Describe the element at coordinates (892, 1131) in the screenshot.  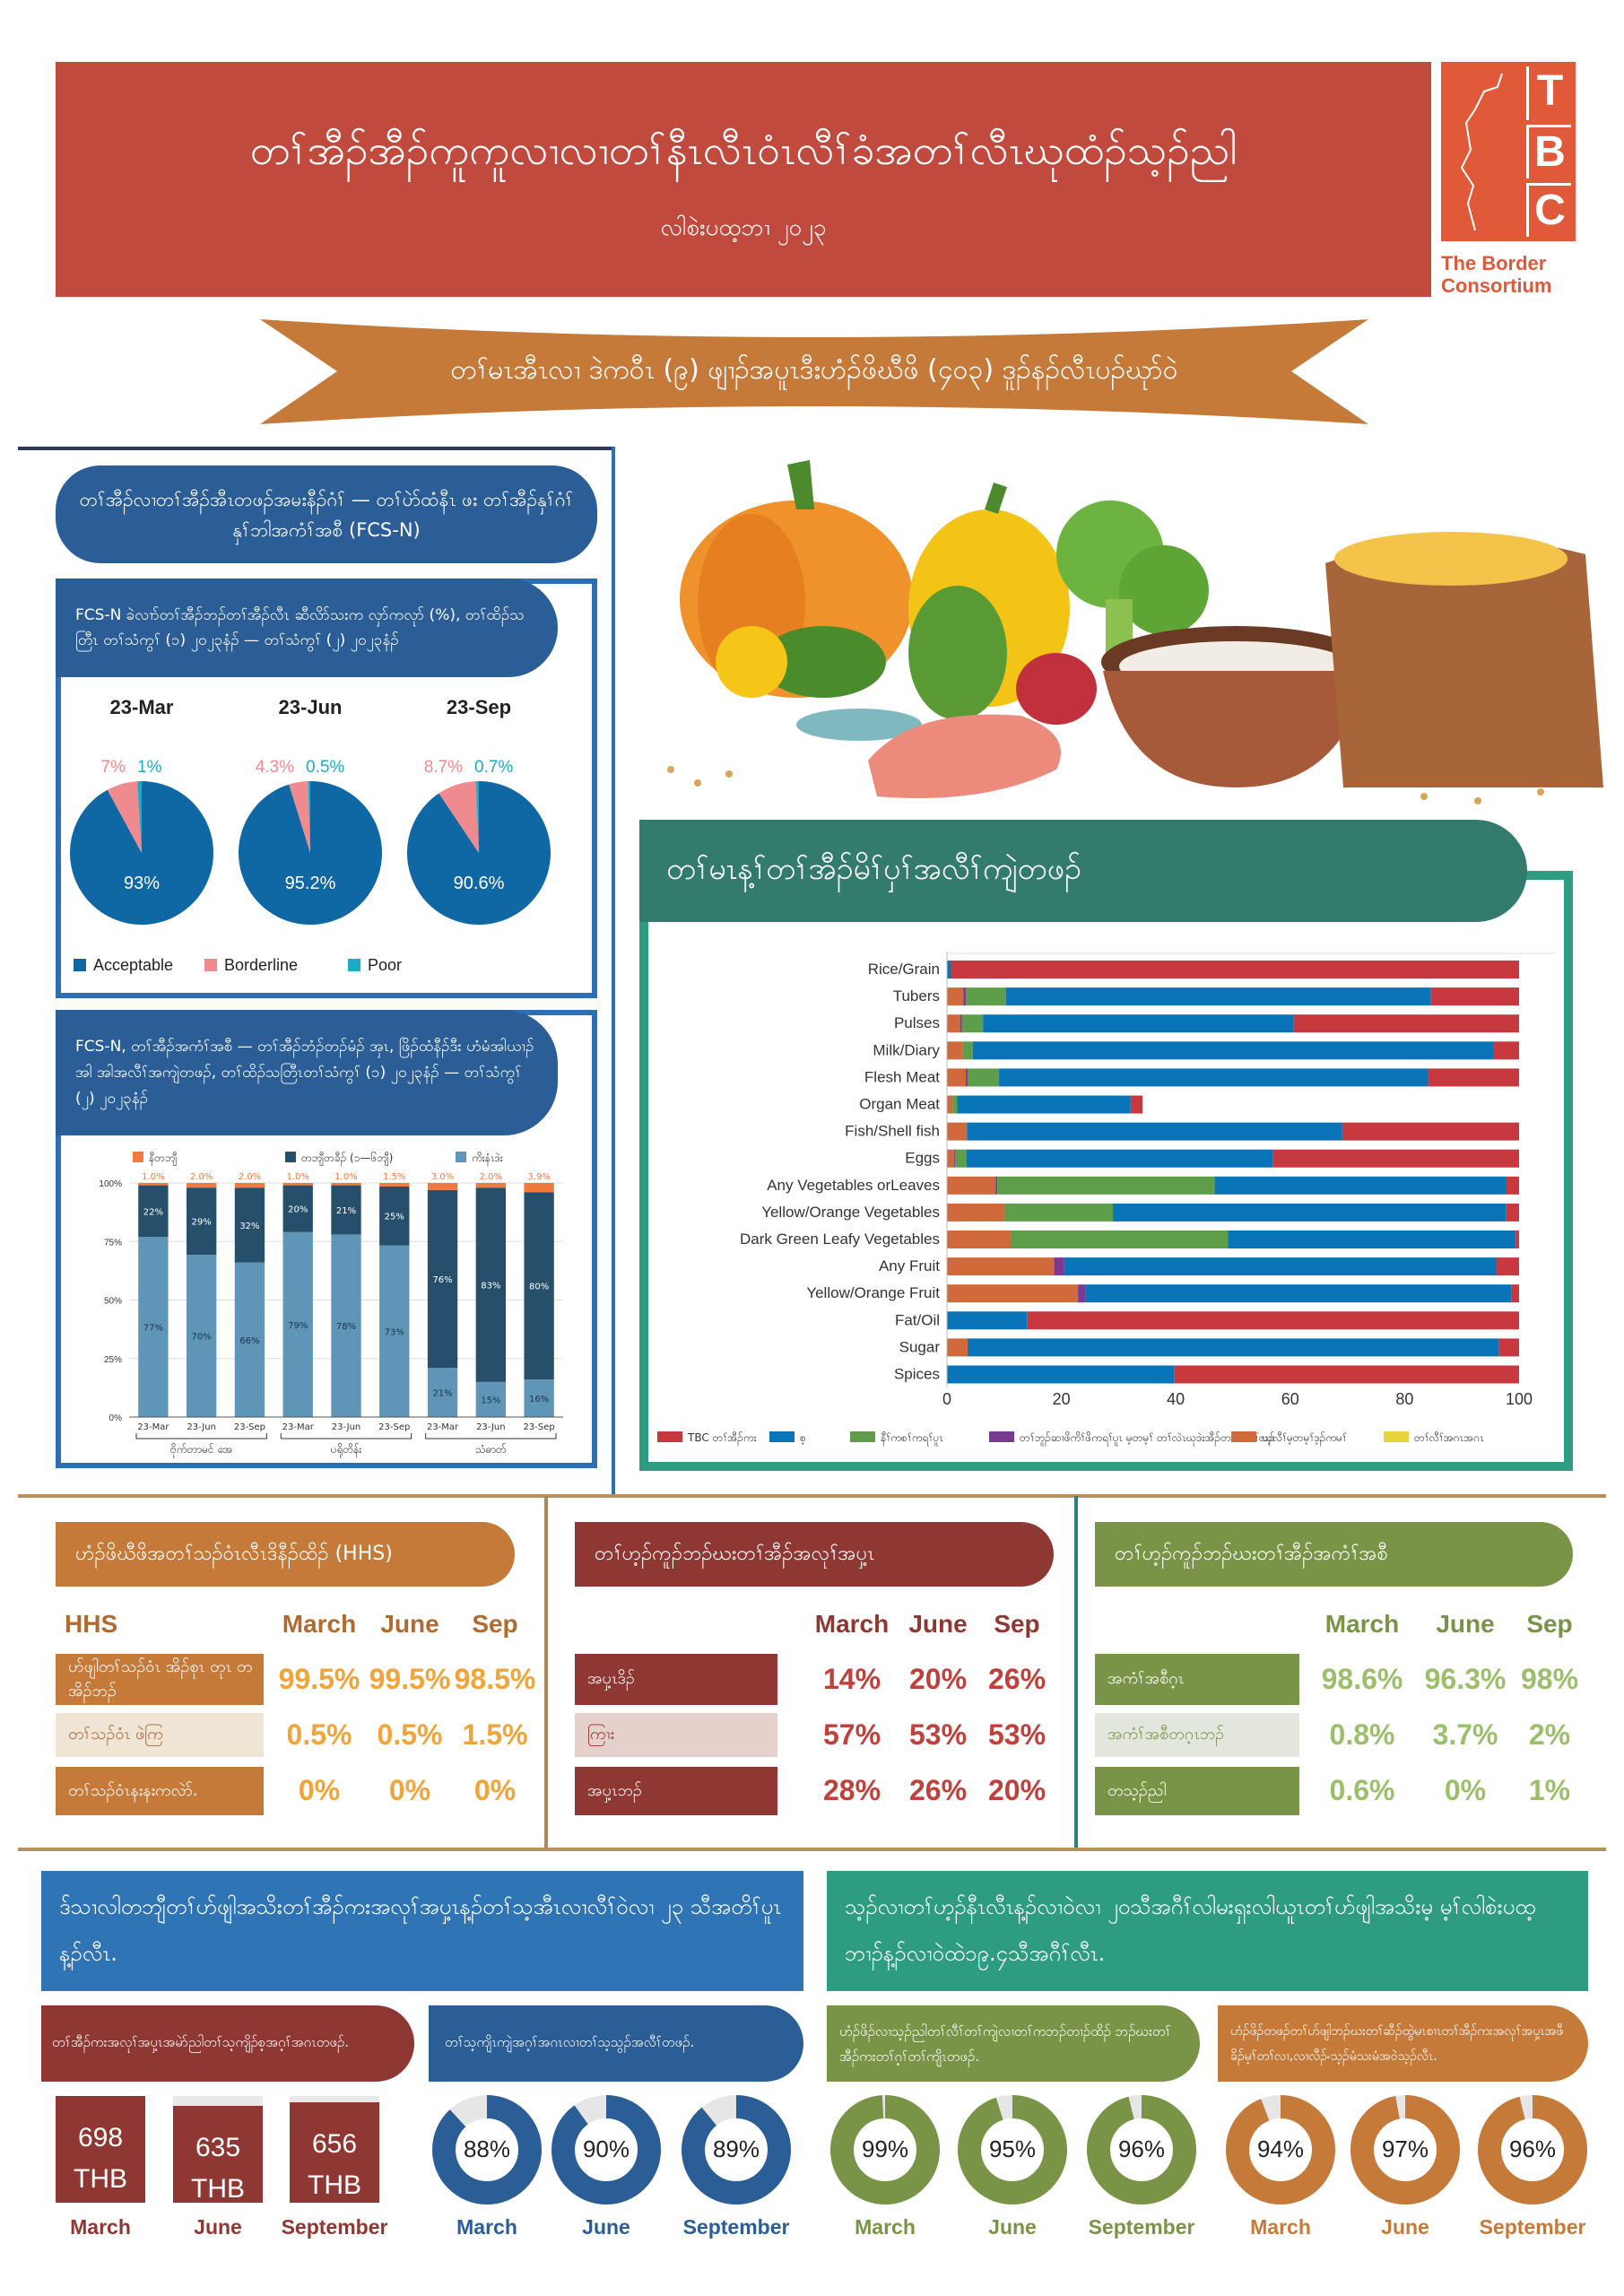
I see `category-label: Fish/Shell fish` at that location.